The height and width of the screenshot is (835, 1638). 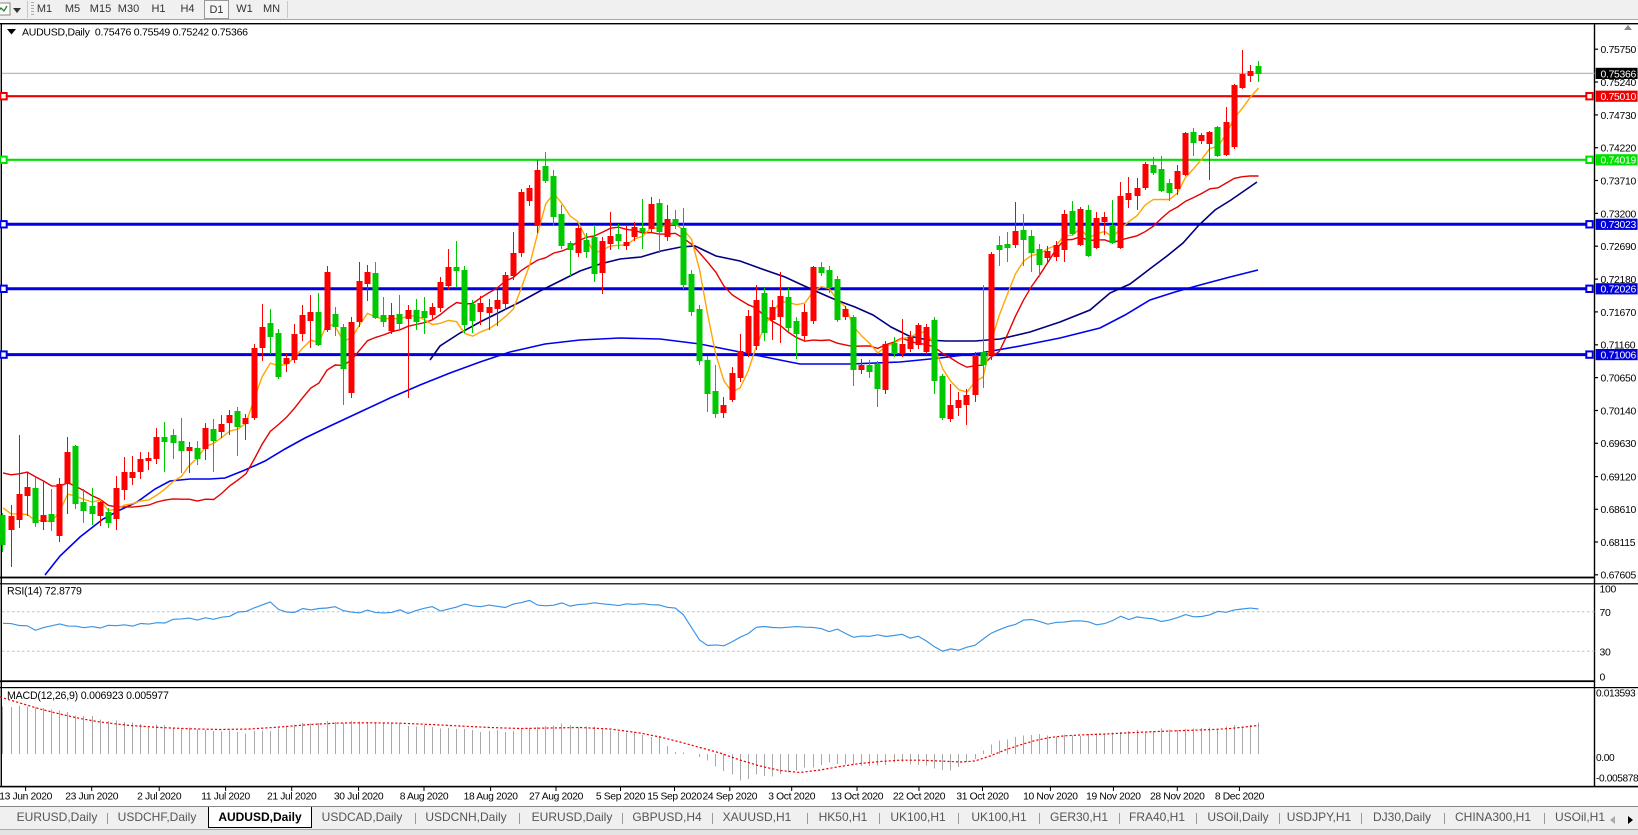 I want to click on svg-text: 0, so click(x=1603, y=678).